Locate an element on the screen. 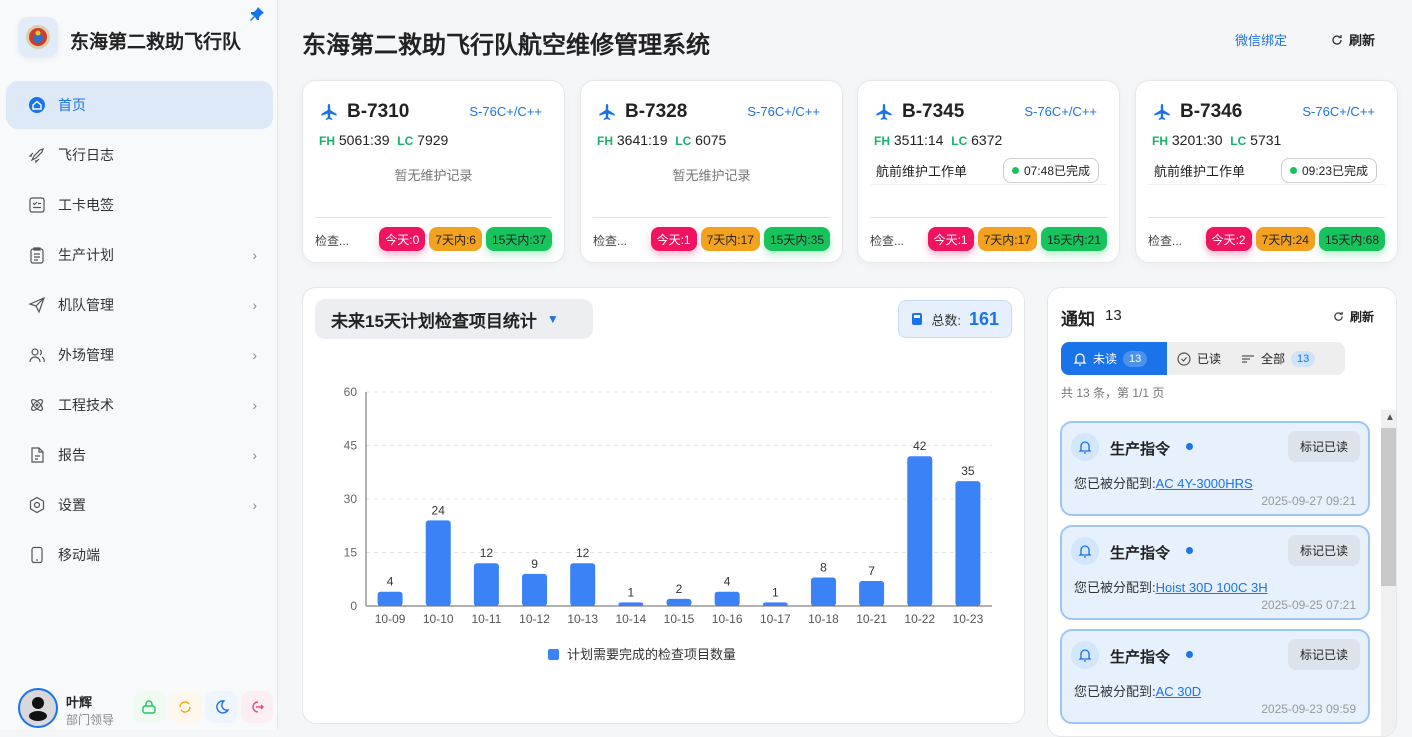  sidebar-item-8: 设置 › is located at coordinates (139, 505).